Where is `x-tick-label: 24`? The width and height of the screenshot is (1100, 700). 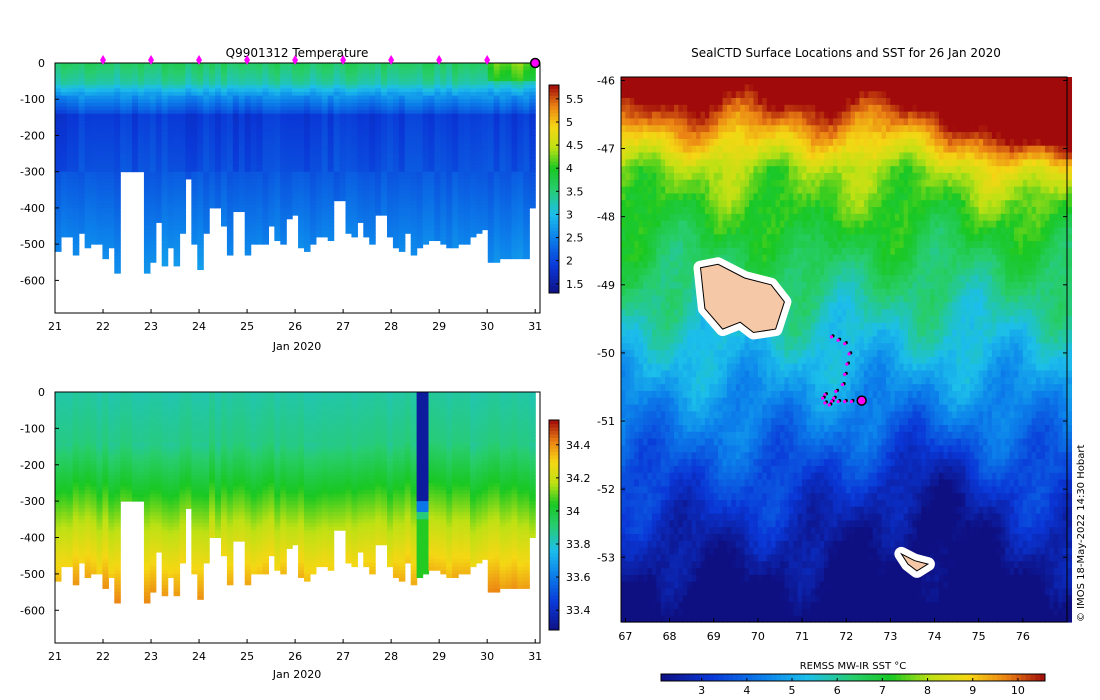 x-tick-label: 24 is located at coordinates (199, 656).